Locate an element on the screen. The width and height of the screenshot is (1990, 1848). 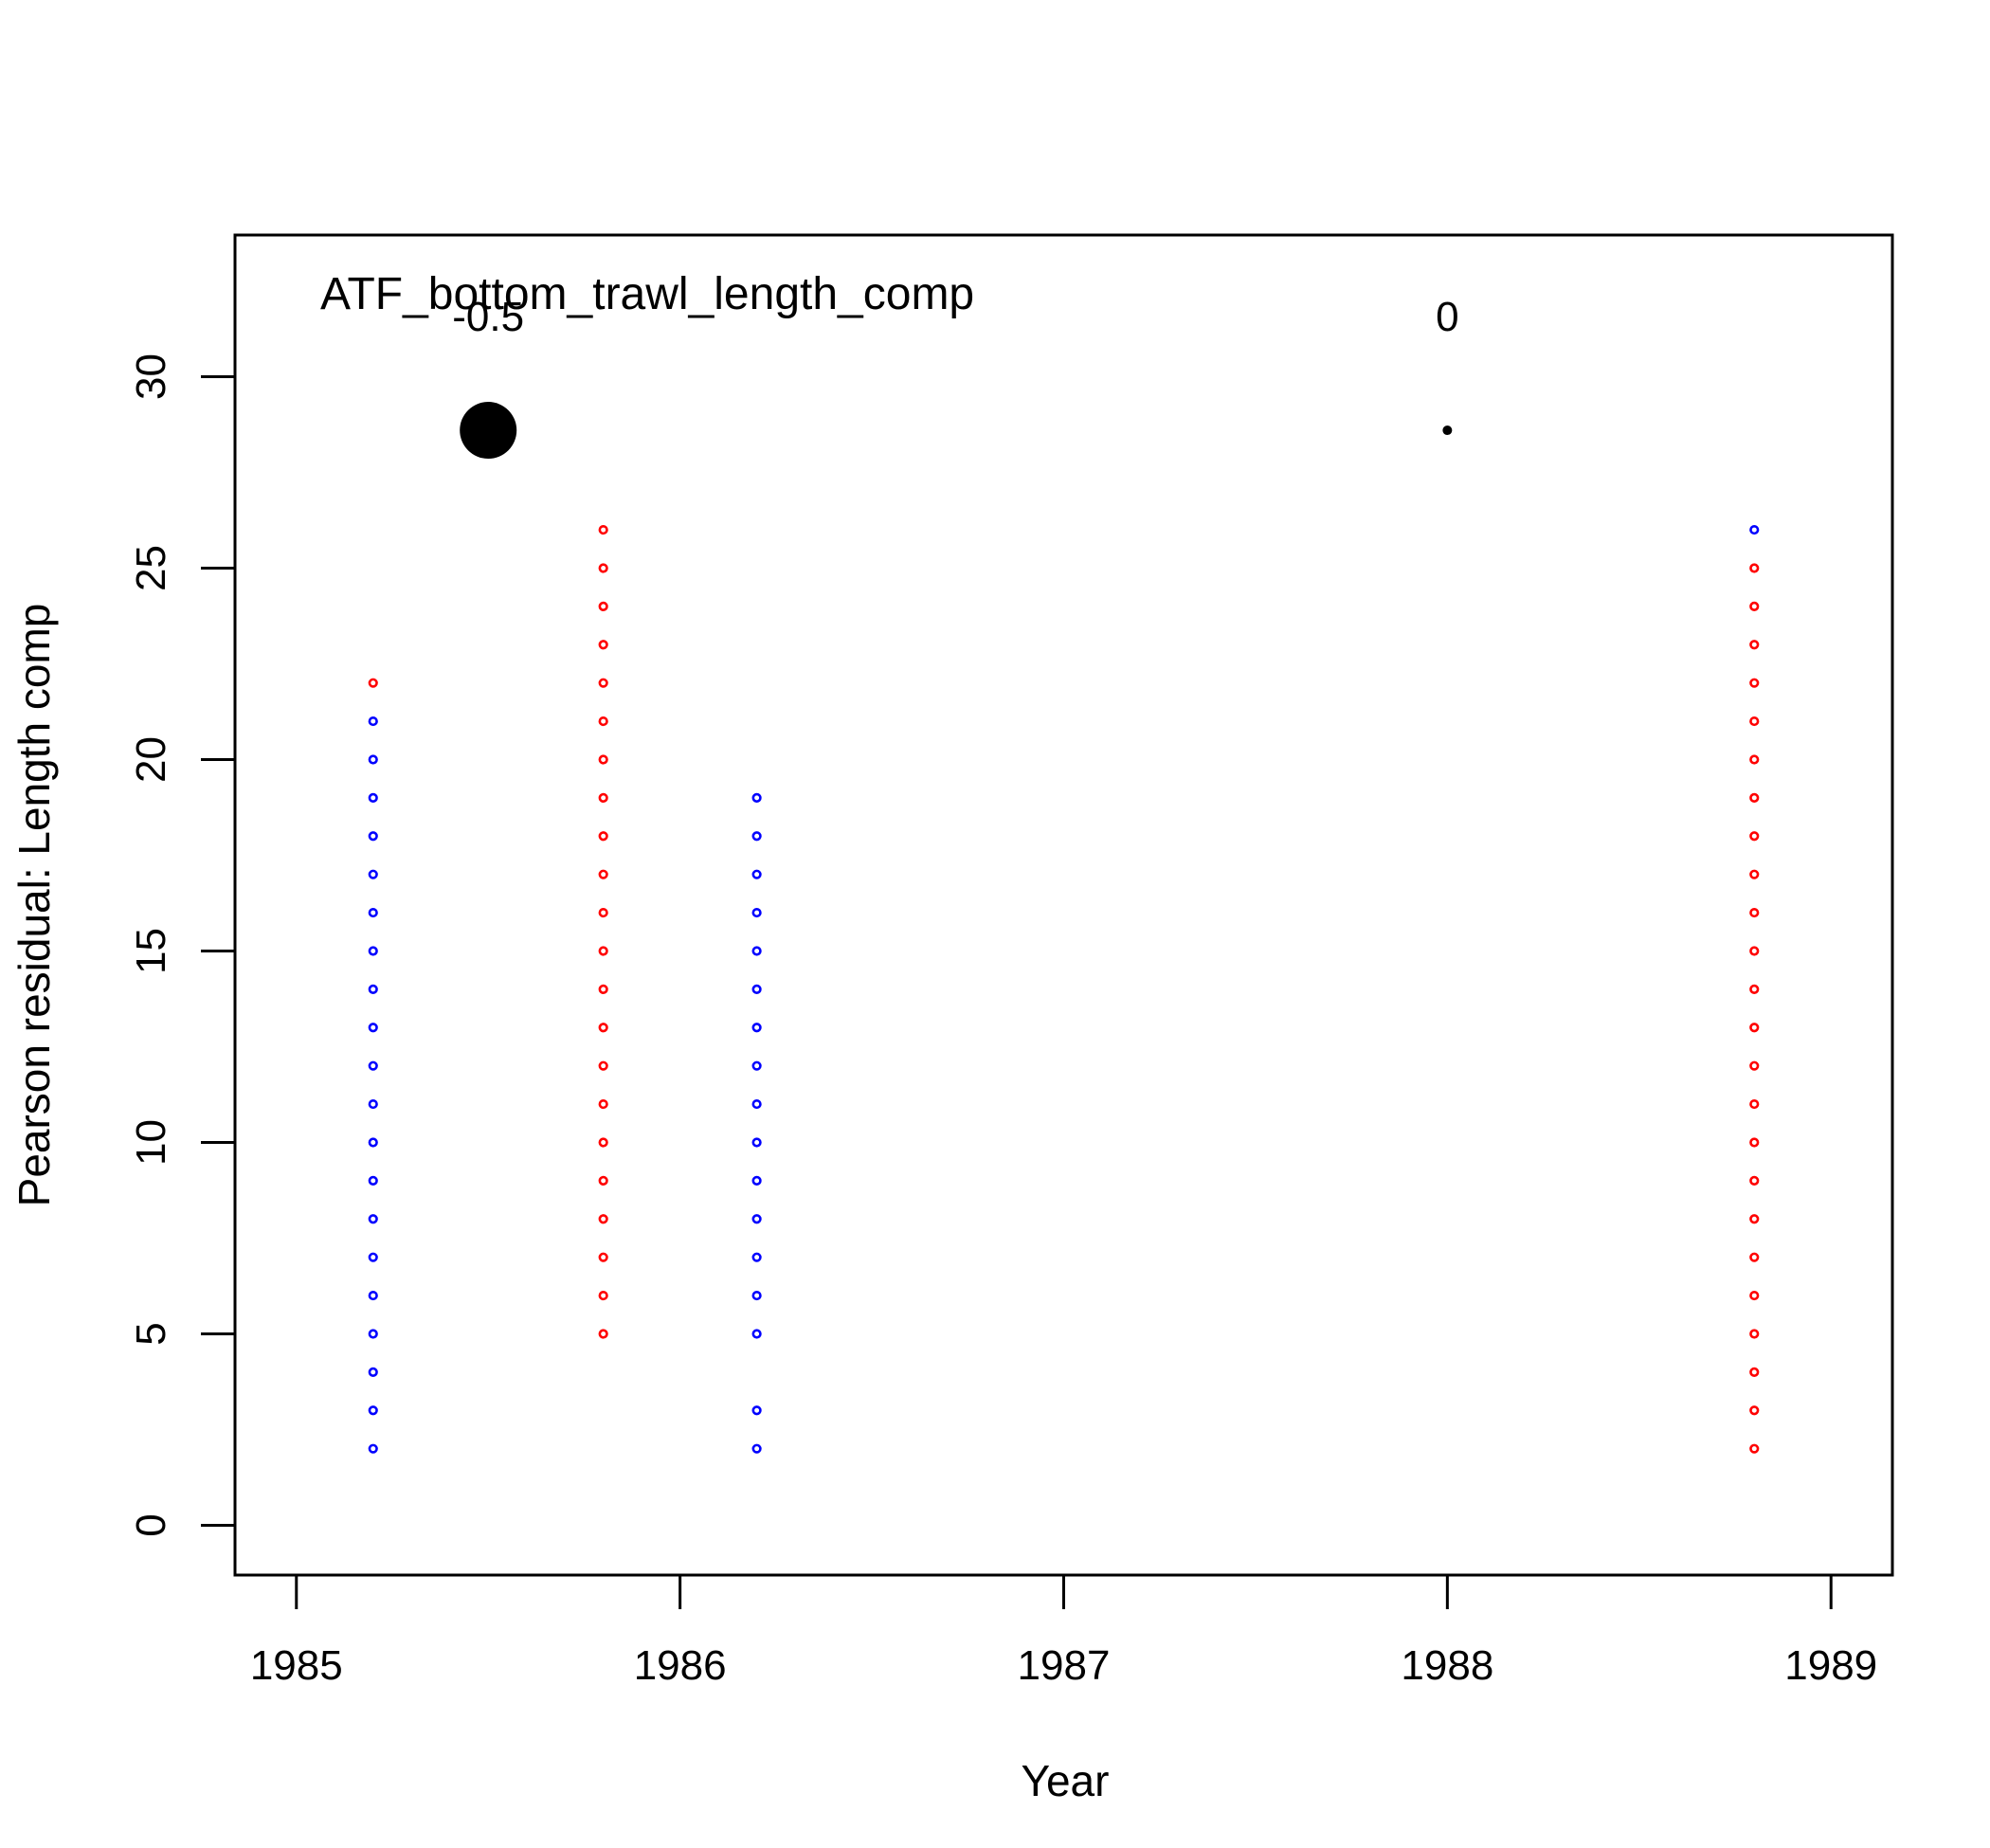
x-tick-label: 1987 is located at coordinates (1064, 1665).